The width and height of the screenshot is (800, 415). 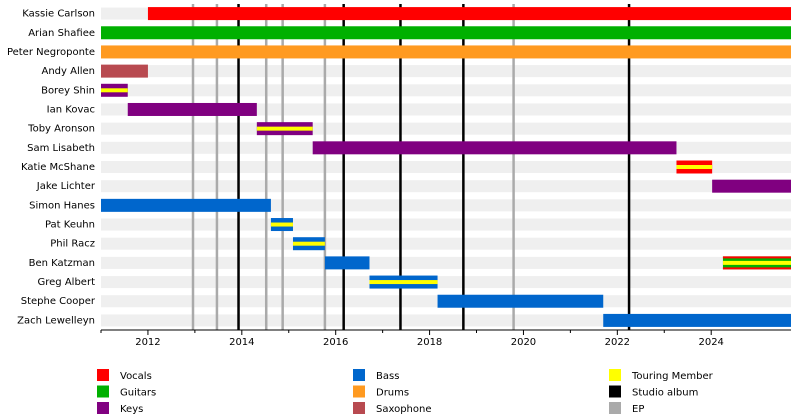 What do you see at coordinates (672, 376) in the screenshot?
I see `legend-label: Touring Member` at bounding box center [672, 376].